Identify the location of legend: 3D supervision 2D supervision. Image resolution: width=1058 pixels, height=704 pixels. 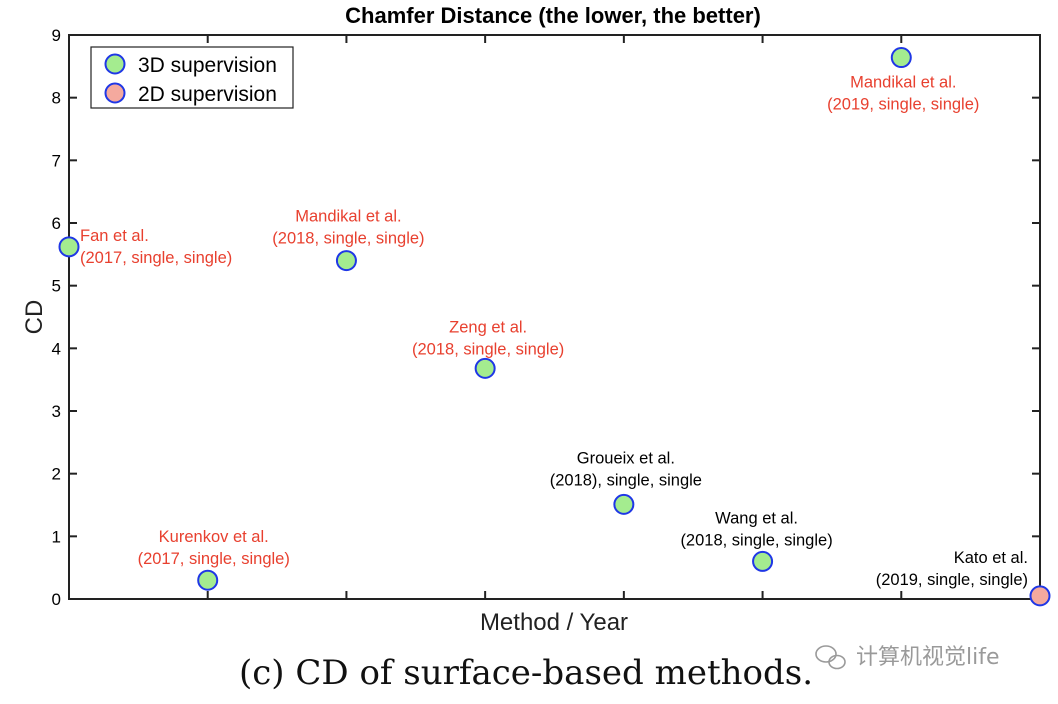
(192, 77).